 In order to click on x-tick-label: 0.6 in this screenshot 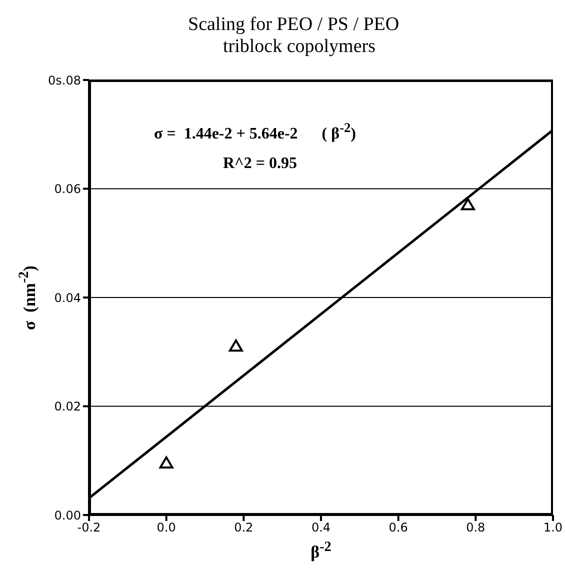, I will do `click(398, 527)`.